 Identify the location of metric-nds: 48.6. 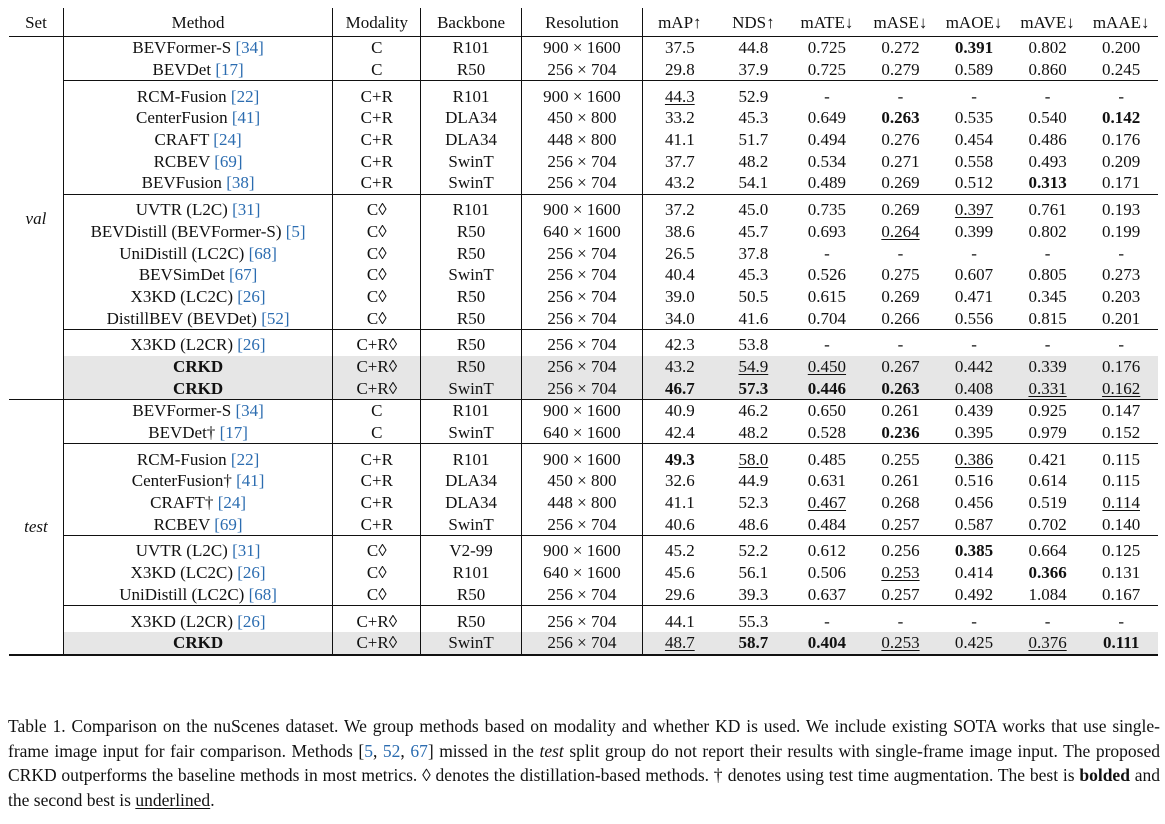
(754, 524).